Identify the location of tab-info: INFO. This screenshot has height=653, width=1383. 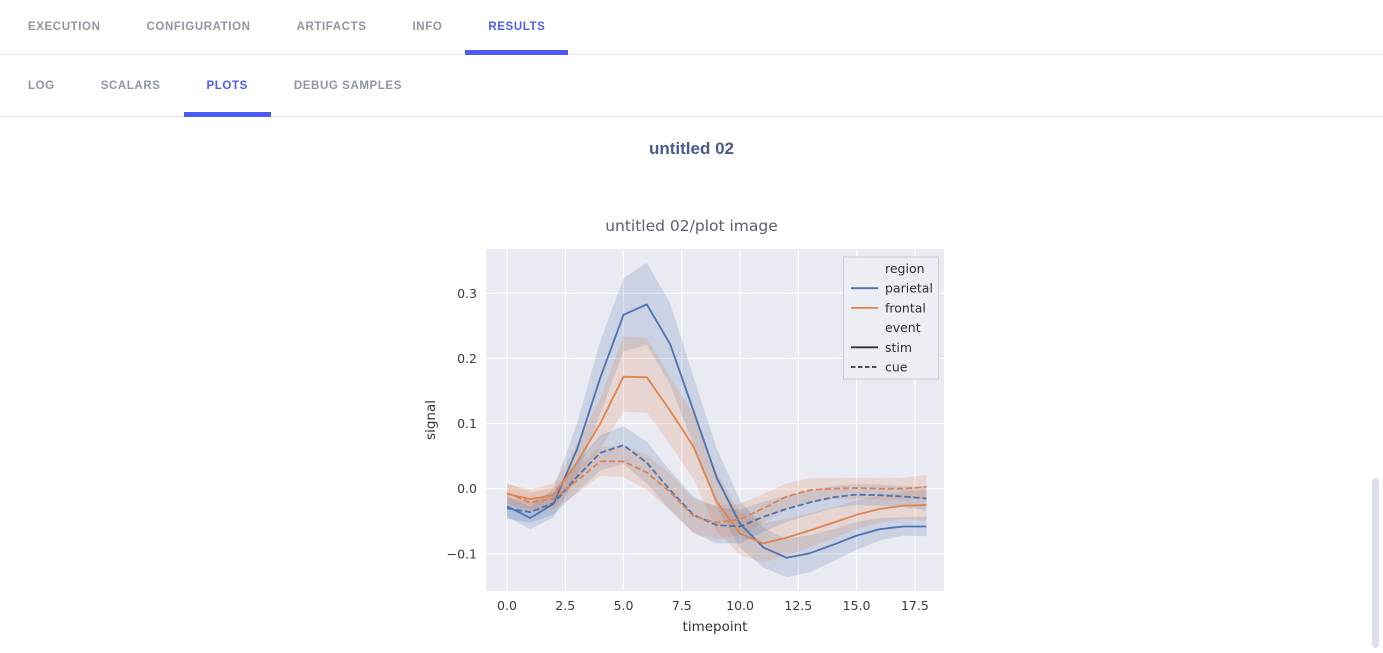
(427, 27).